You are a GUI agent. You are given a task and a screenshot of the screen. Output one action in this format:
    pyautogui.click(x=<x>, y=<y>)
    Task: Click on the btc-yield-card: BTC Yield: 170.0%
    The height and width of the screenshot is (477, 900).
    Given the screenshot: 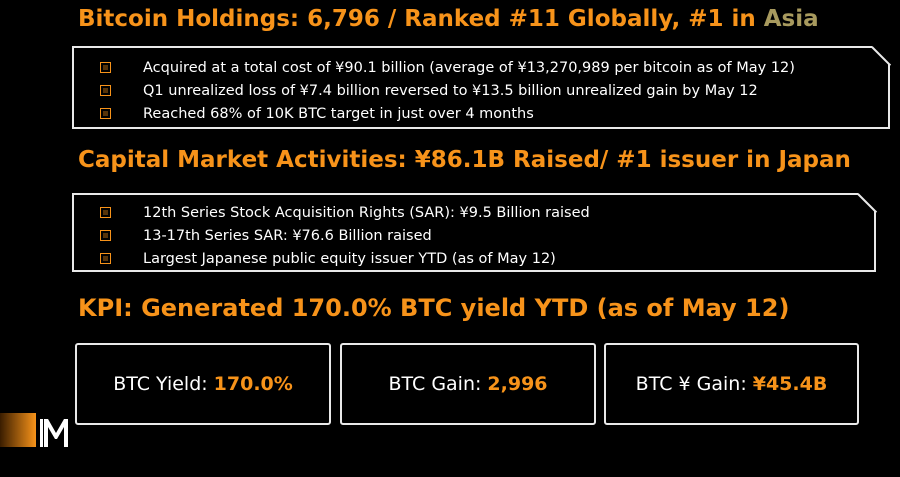 What is the action you would take?
    pyautogui.click(x=203, y=384)
    